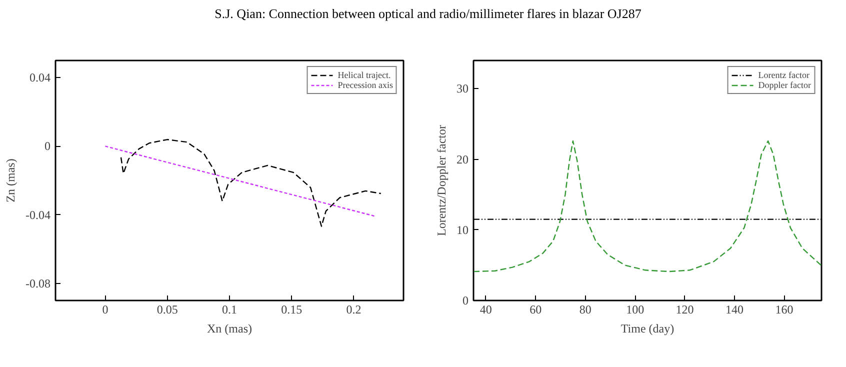  What do you see at coordinates (784, 309) in the screenshot?
I see `x-tick-label: 160` at bounding box center [784, 309].